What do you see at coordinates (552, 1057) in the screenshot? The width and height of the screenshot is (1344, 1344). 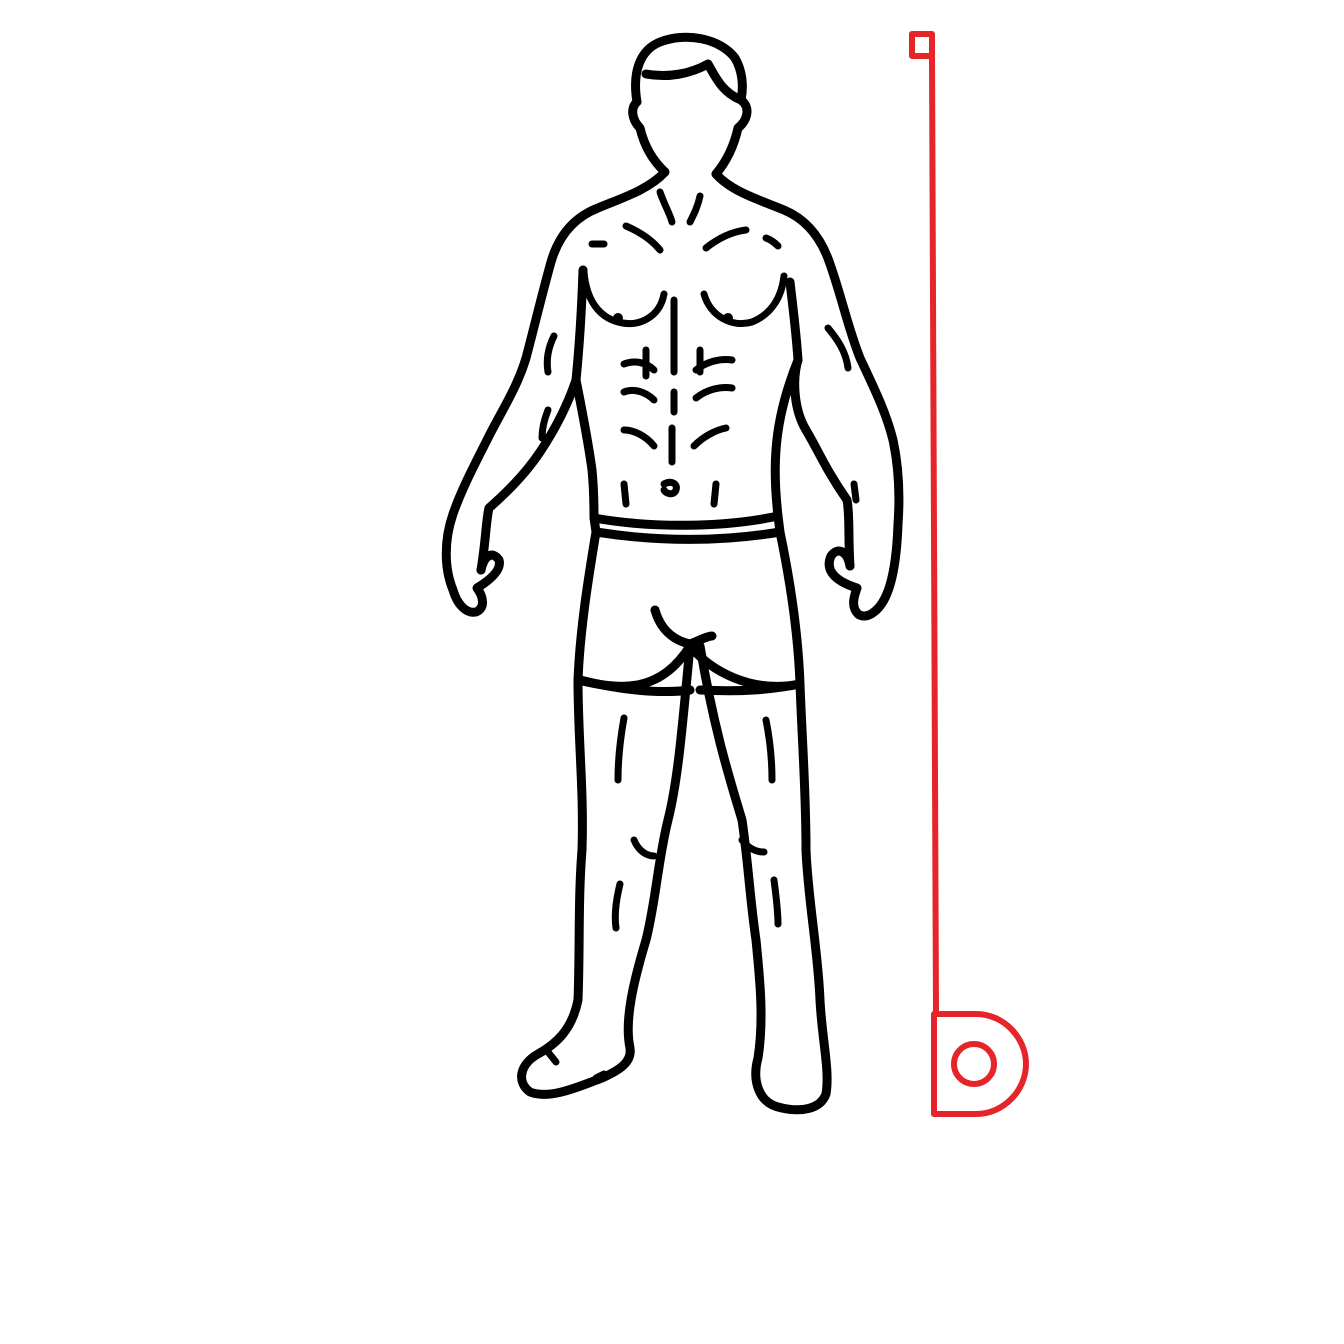 I see `left-foot-mark` at bounding box center [552, 1057].